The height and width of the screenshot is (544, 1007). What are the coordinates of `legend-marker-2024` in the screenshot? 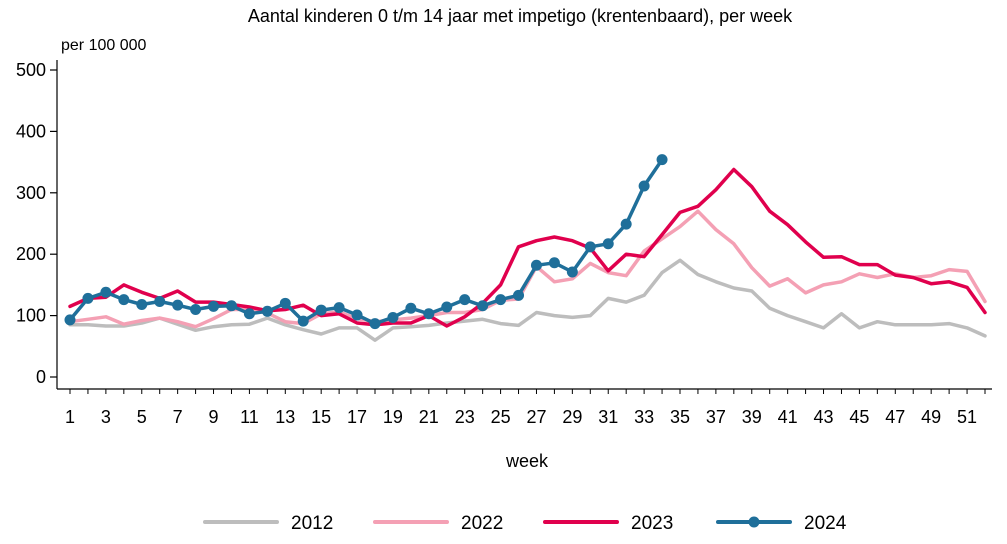 It's located at (754, 522).